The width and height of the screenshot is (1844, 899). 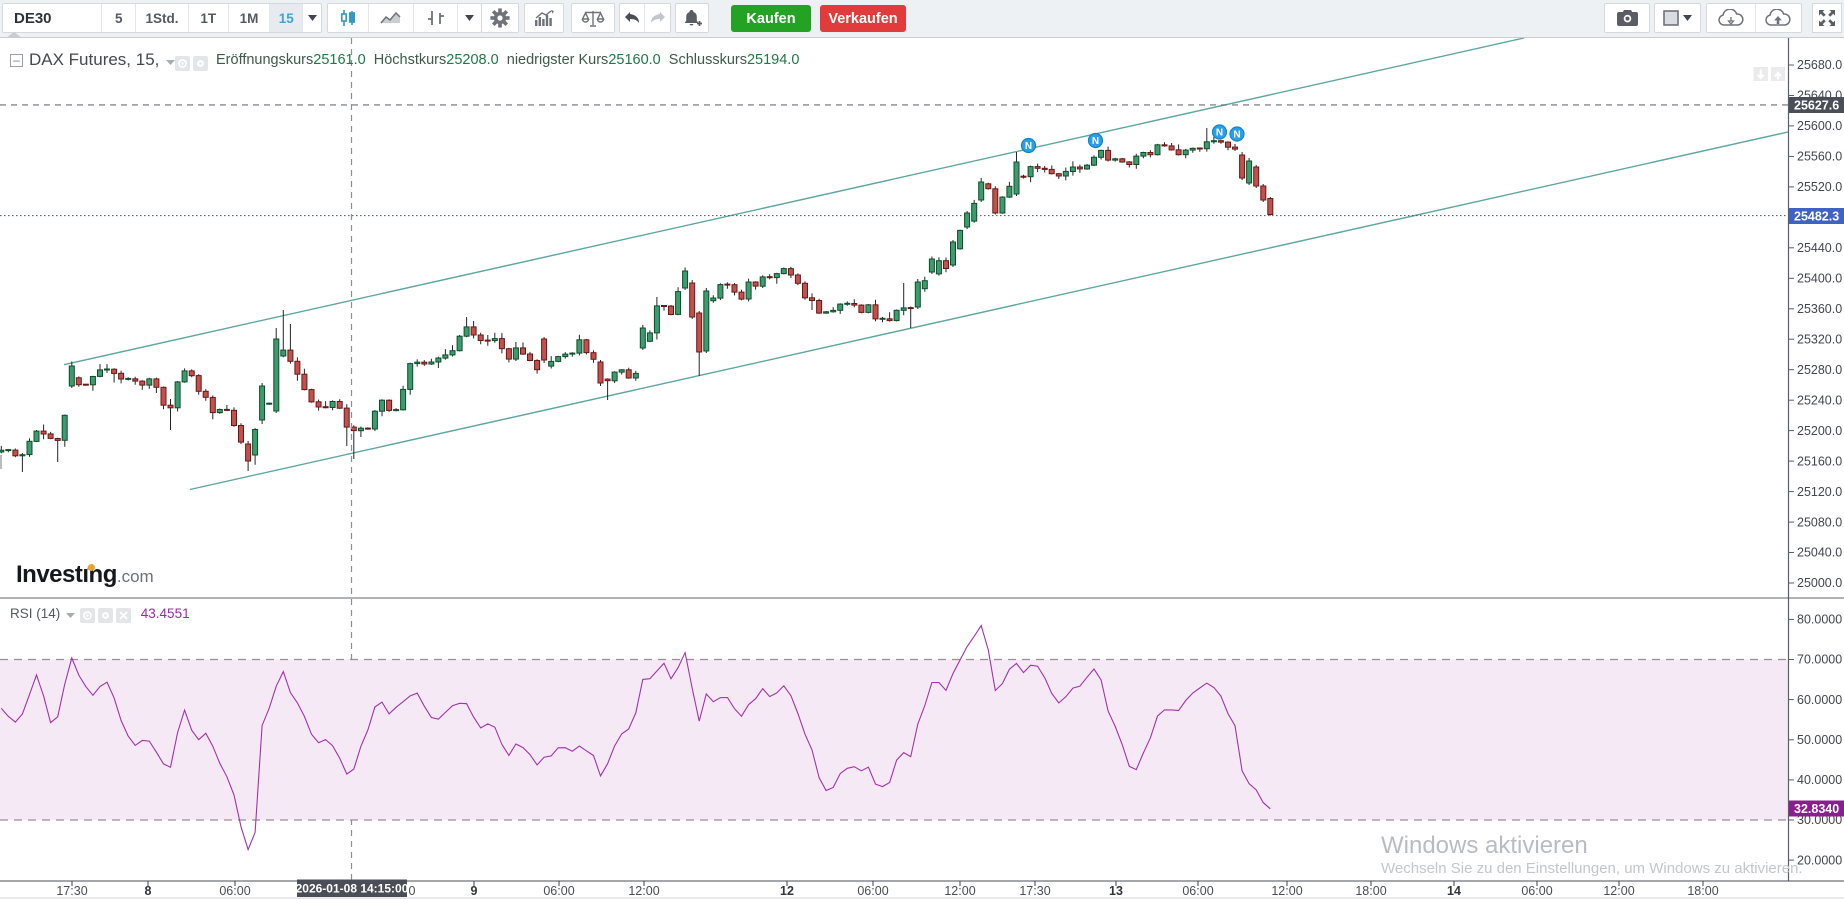 What do you see at coordinates (1819, 583) in the screenshot?
I see `svg-text: 25000.0` at bounding box center [1819, 583].